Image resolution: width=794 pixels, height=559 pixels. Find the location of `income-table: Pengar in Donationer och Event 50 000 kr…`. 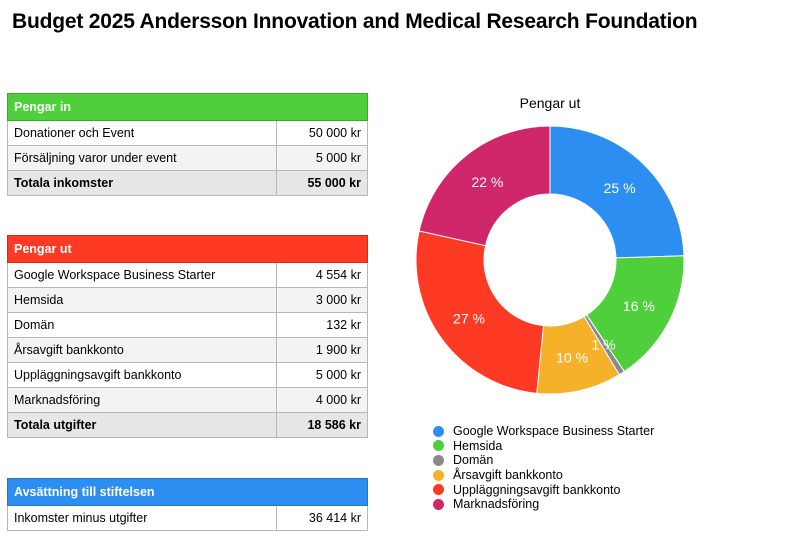

income-table: Pengar in Donationer och Event 50 000 kr… is located at coordinates (187, 144).